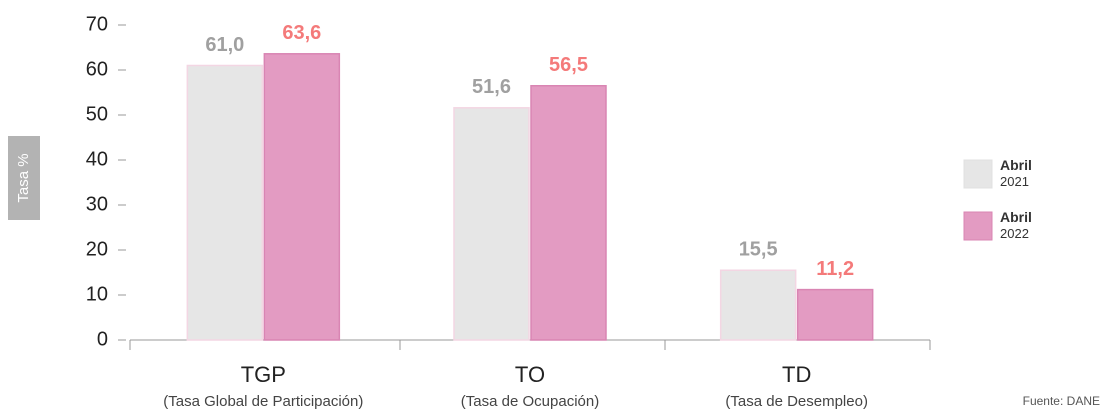 The width and height of the screenshot is (1108, 412). What do you see at coordinates (835, 269) in the screenshot?
I see `data-label: 11,2` at bounding box center [835, 269].